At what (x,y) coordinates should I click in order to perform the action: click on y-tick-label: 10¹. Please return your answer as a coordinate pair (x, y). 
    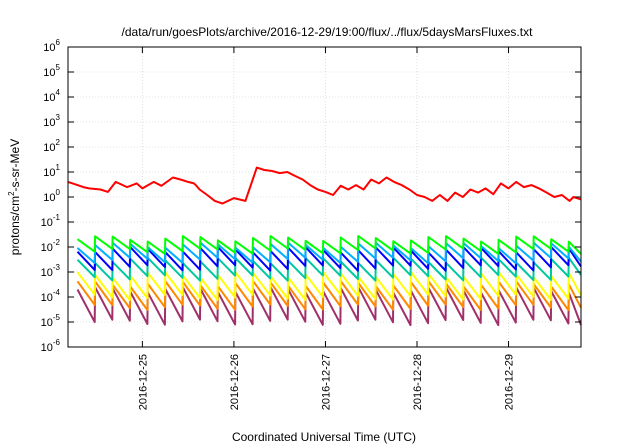
    Looking at the image, I should click on (51, 171).